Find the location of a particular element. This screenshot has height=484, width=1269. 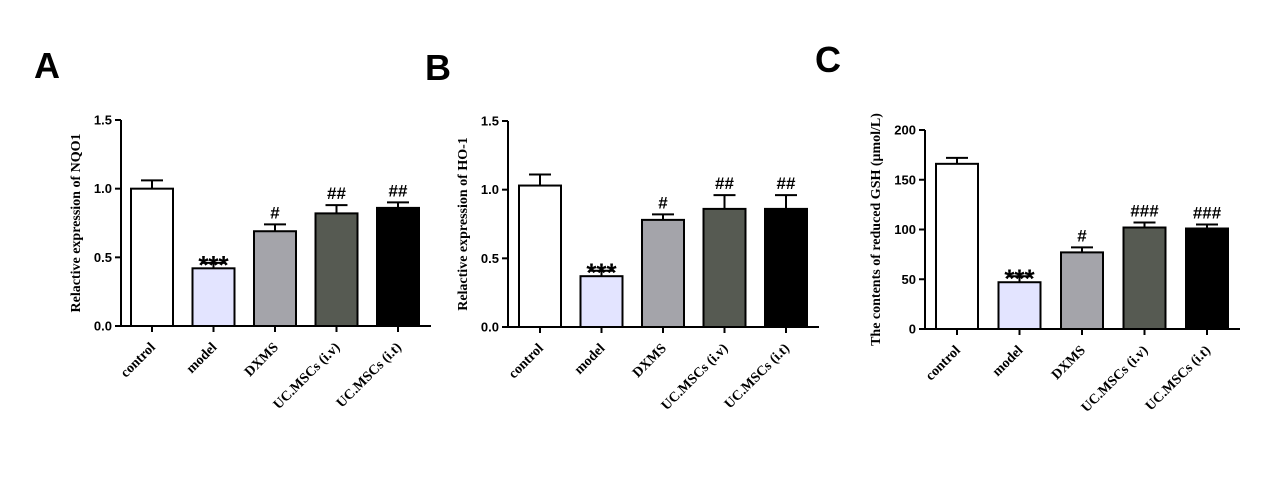

y-tick-label: 50 is located at coordinates (909, 279).